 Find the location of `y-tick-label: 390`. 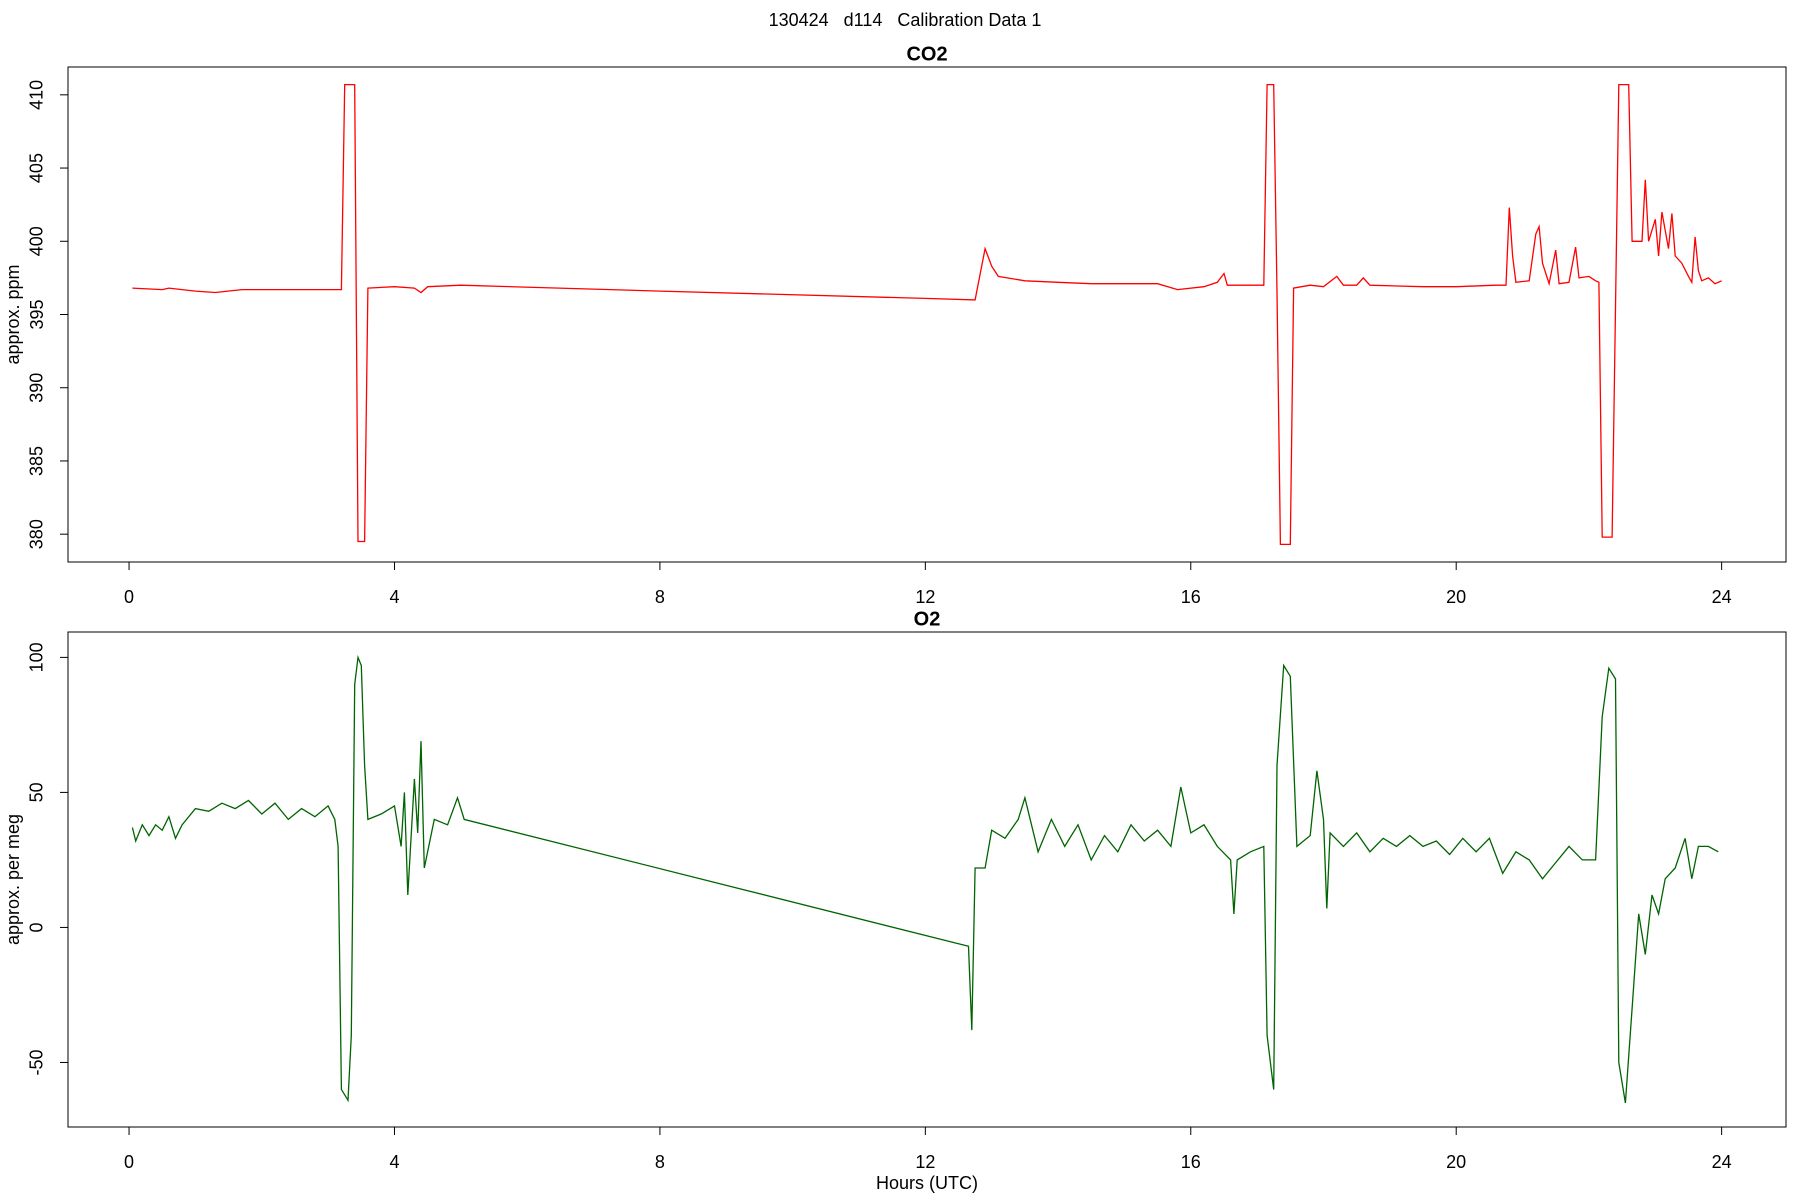

y-tick-label: 390 is located at coordinates (37, 388).